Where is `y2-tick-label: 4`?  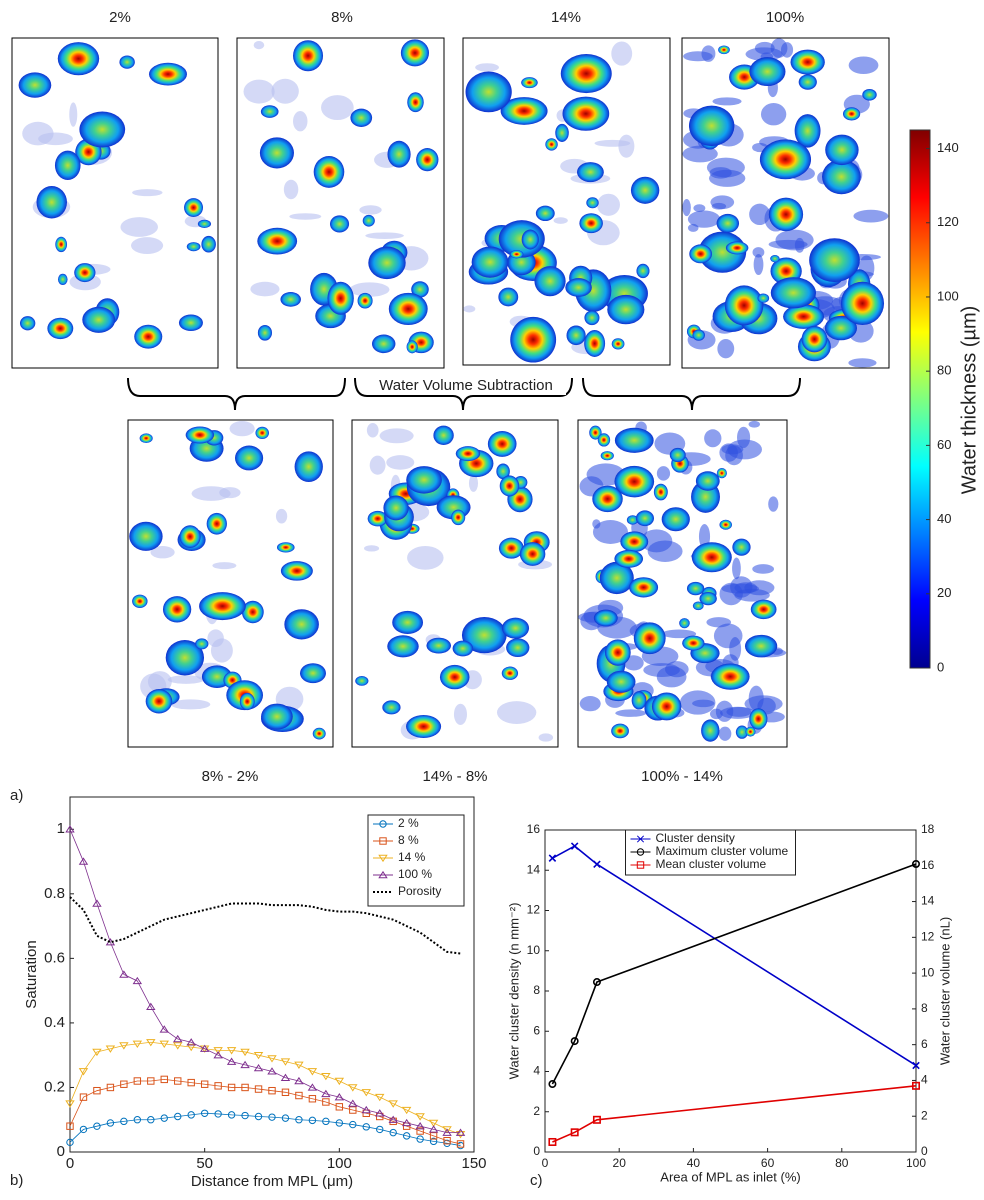
y2-tick-label: 4 is located at coordinates (924, 1080).